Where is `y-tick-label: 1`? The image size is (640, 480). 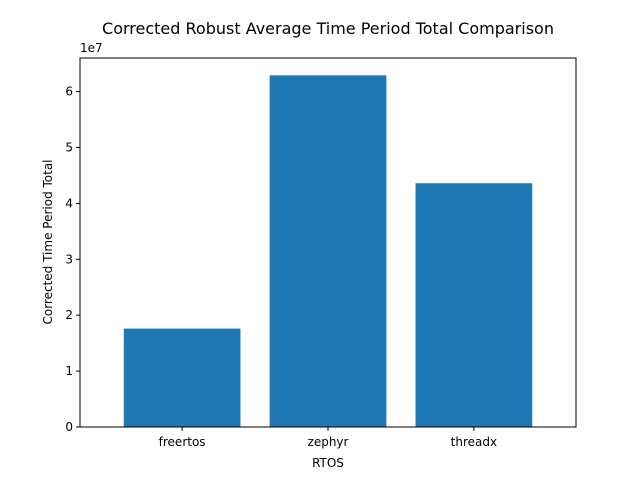 y-tick-label: 1 is located at coordinates (69, 371).